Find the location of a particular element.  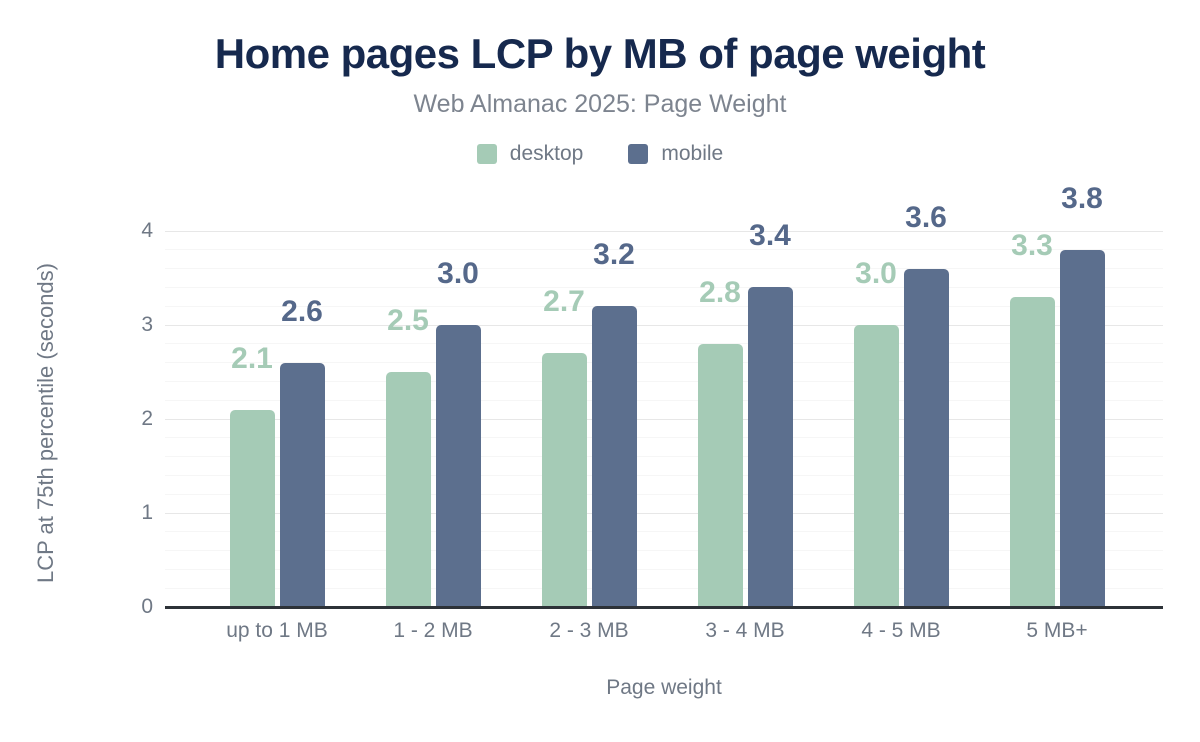

y-axis-title: LCP at 75th percentile (seconds) is located at coordinates (45, 423).